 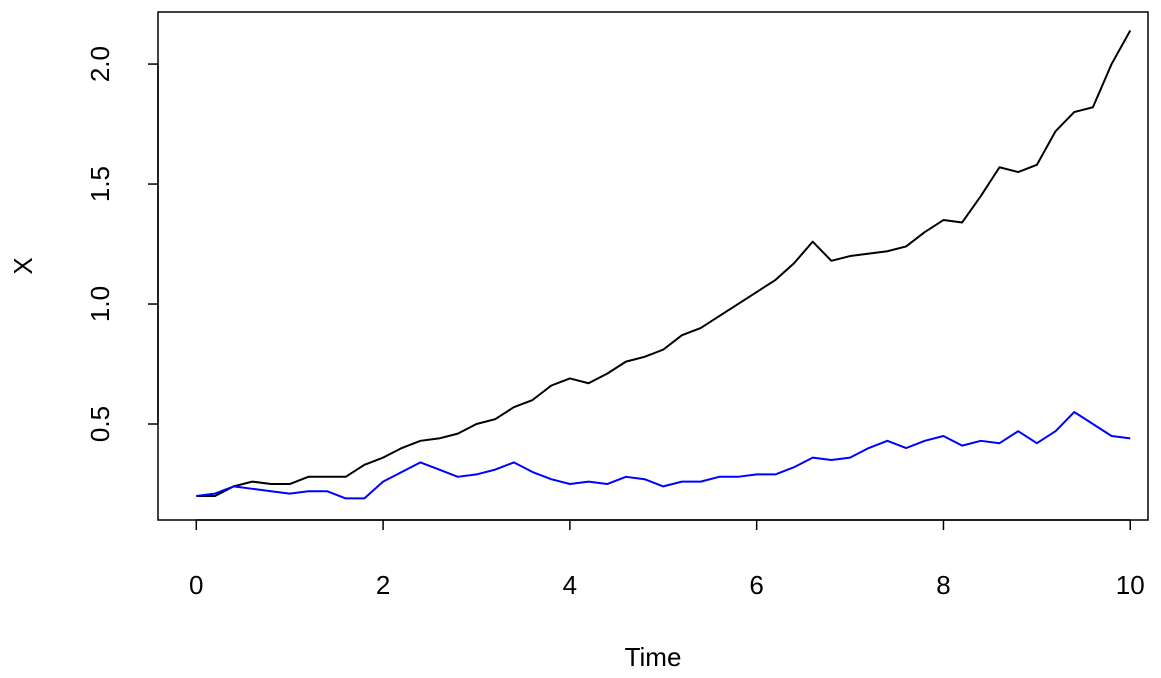 What do you see at coordinates (100, 424) in the screenshot?
I see `y-tick-label: 0.5` at bounding box center [100, 424].